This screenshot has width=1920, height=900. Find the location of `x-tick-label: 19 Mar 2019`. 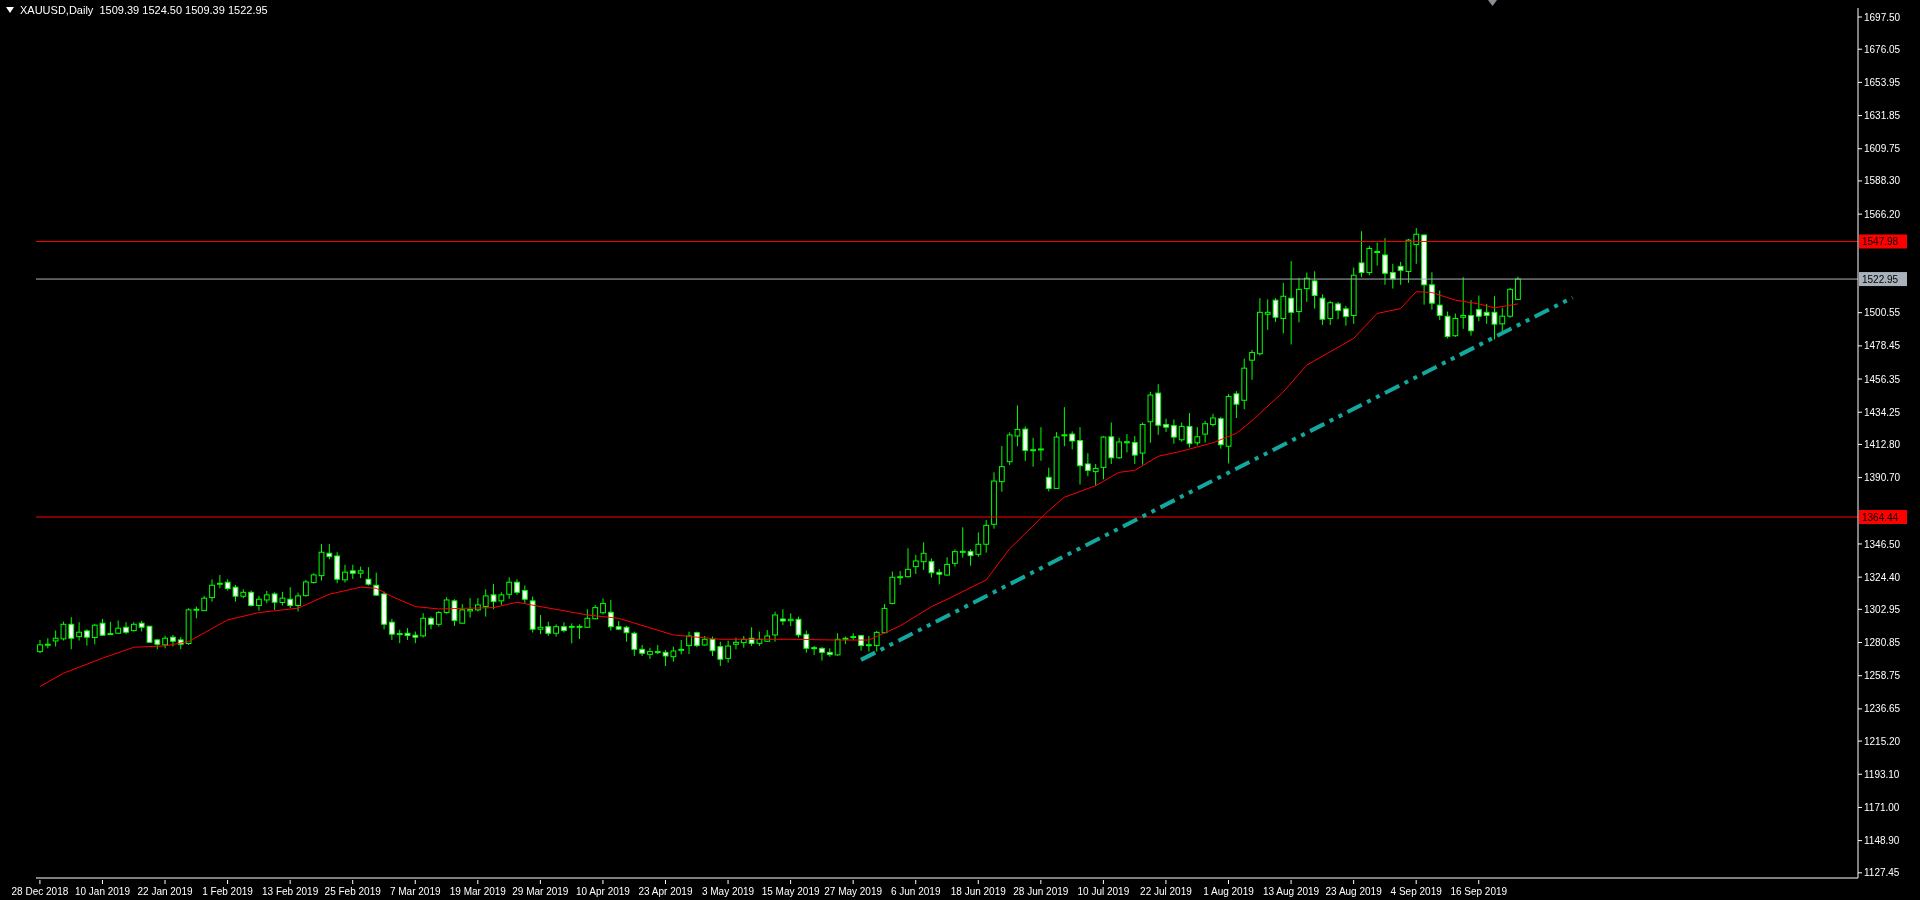

x-tick-label: 19 Mar 2019 is located at coordinates (478, 891).